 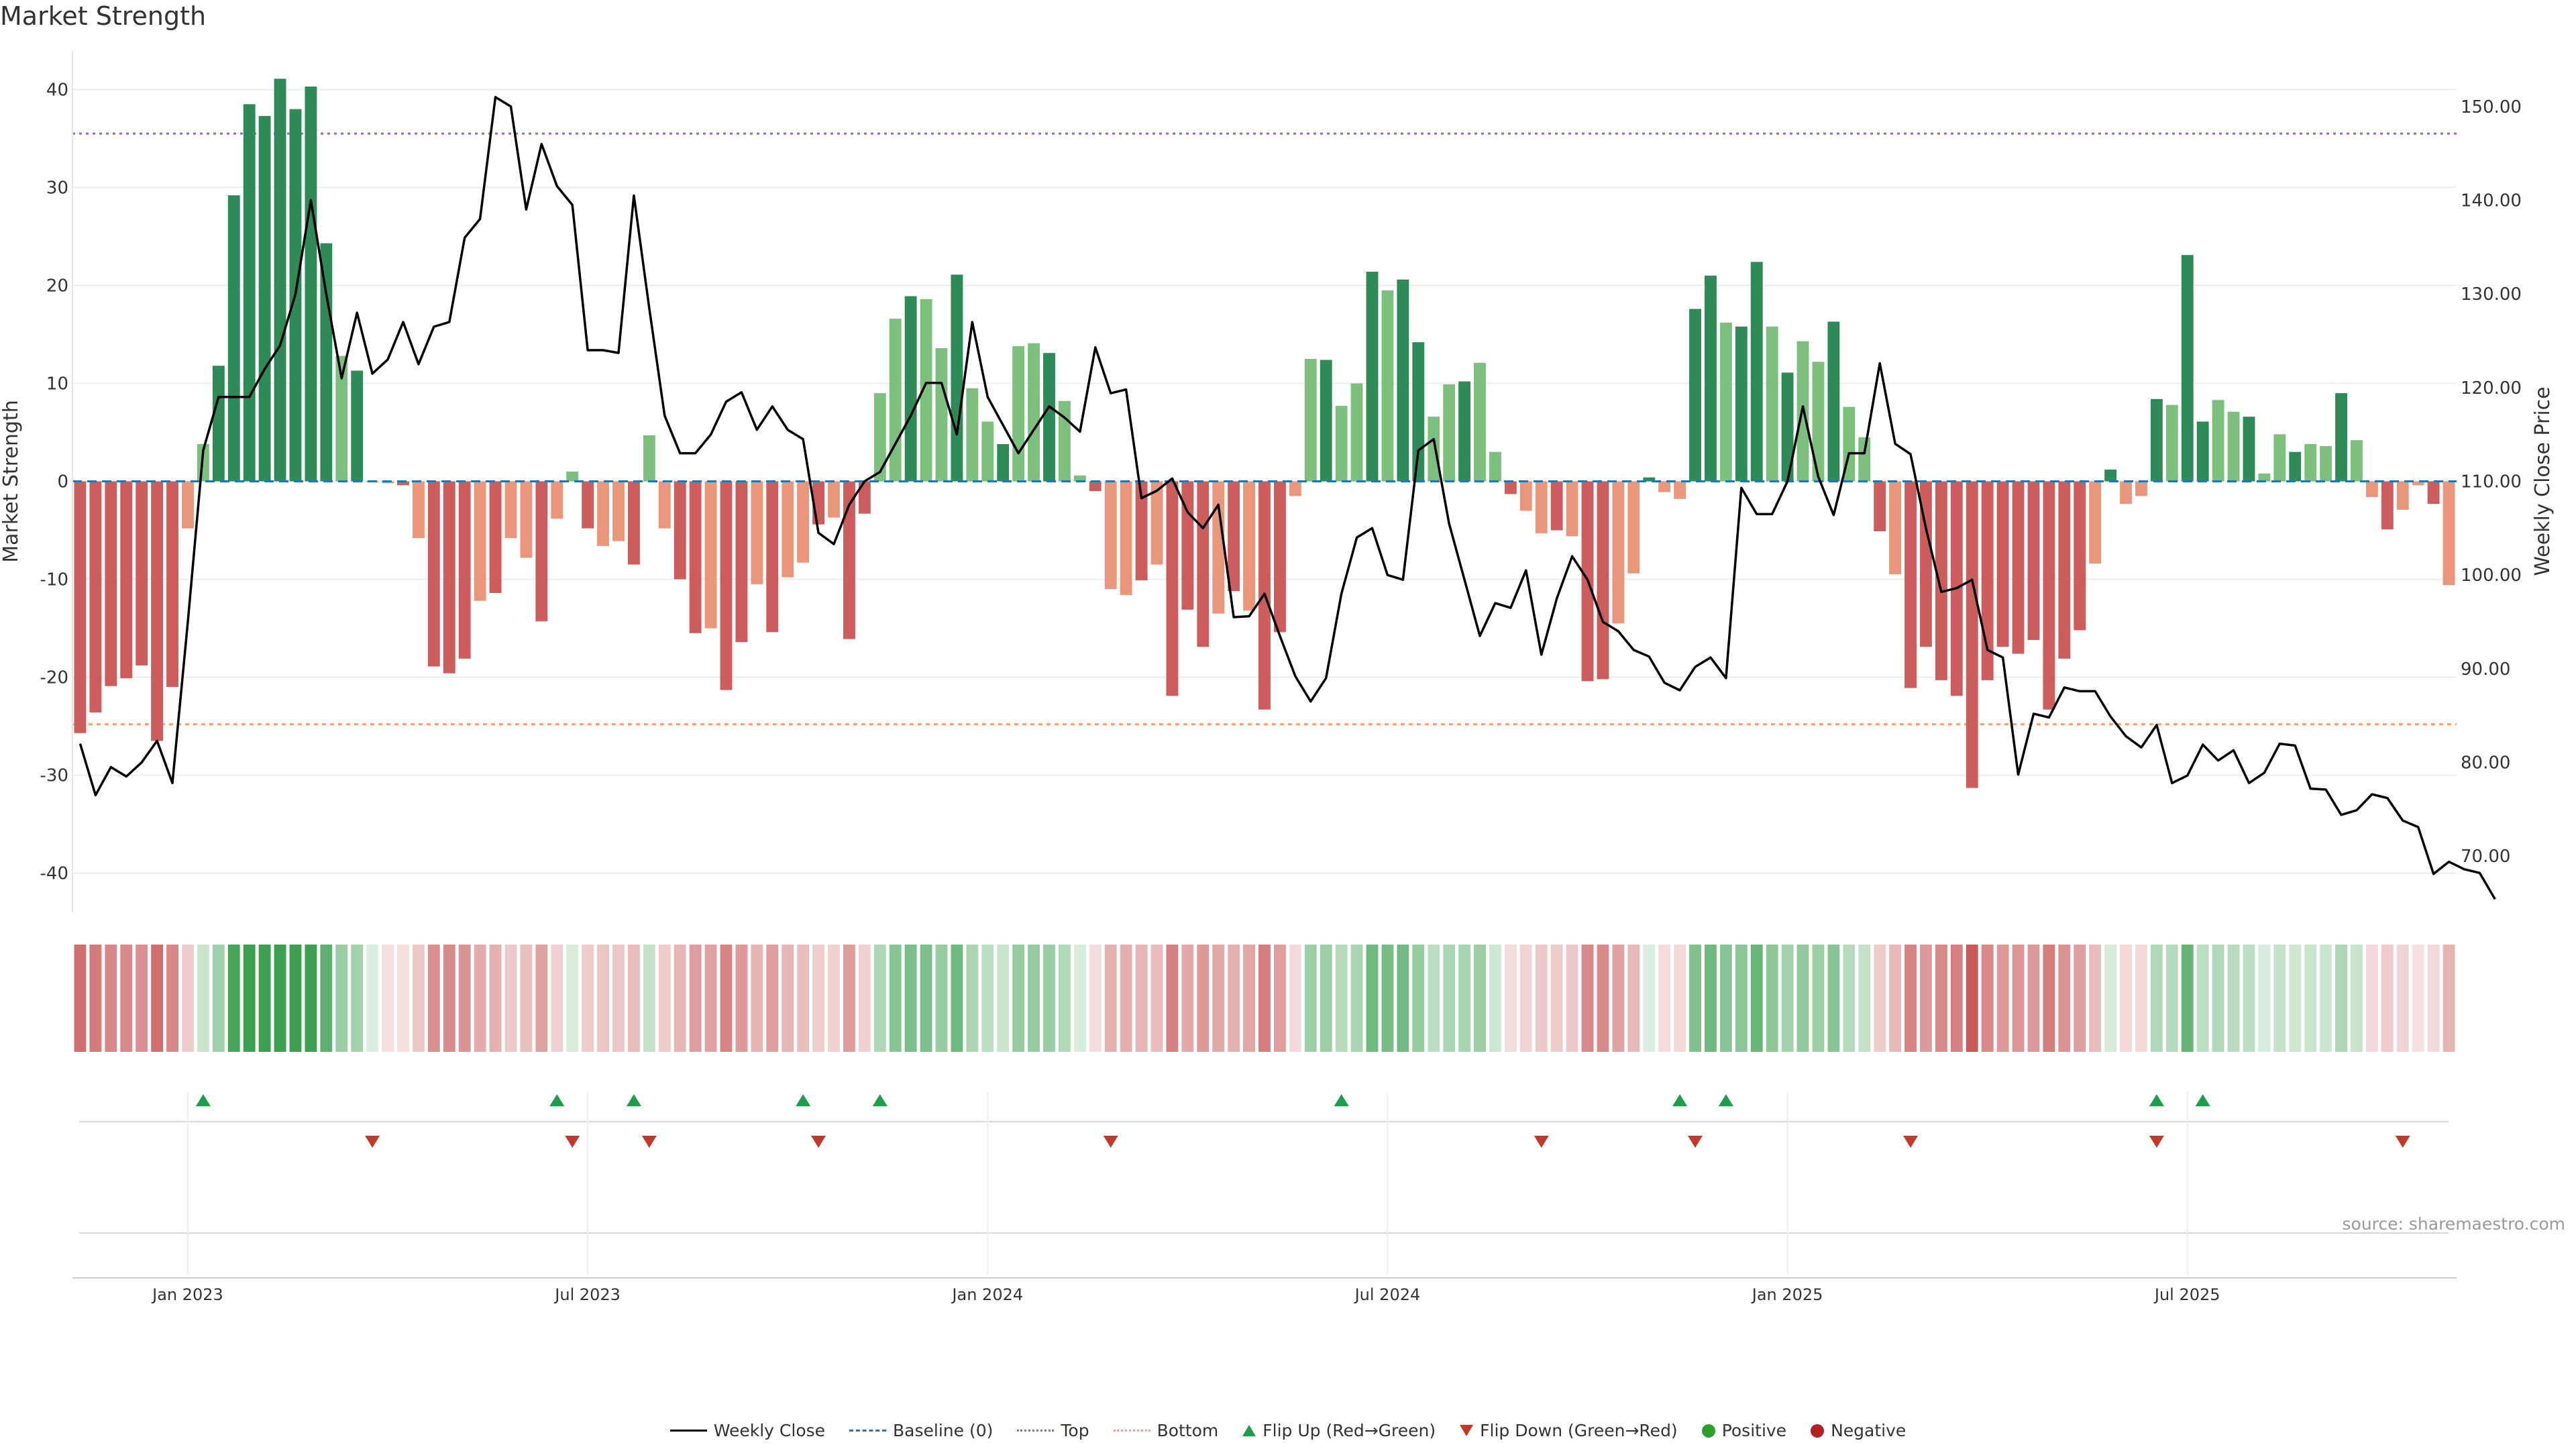 What do you see at coordinates (1264, 1164) in the screenshot?
I see `flip-markers` at bounding box center [1264, 1164].